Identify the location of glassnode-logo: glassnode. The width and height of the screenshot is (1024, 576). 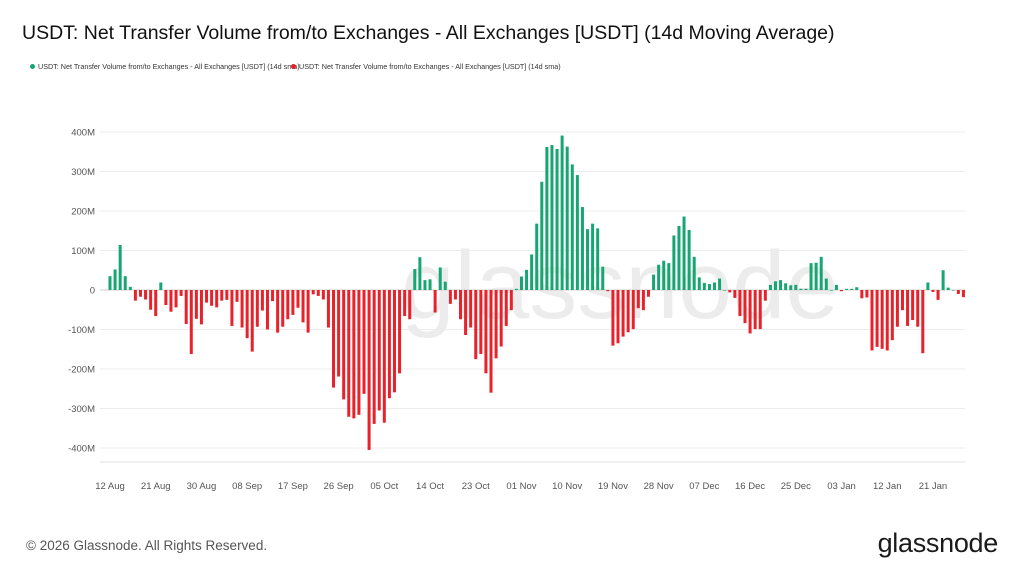
(938, 543).